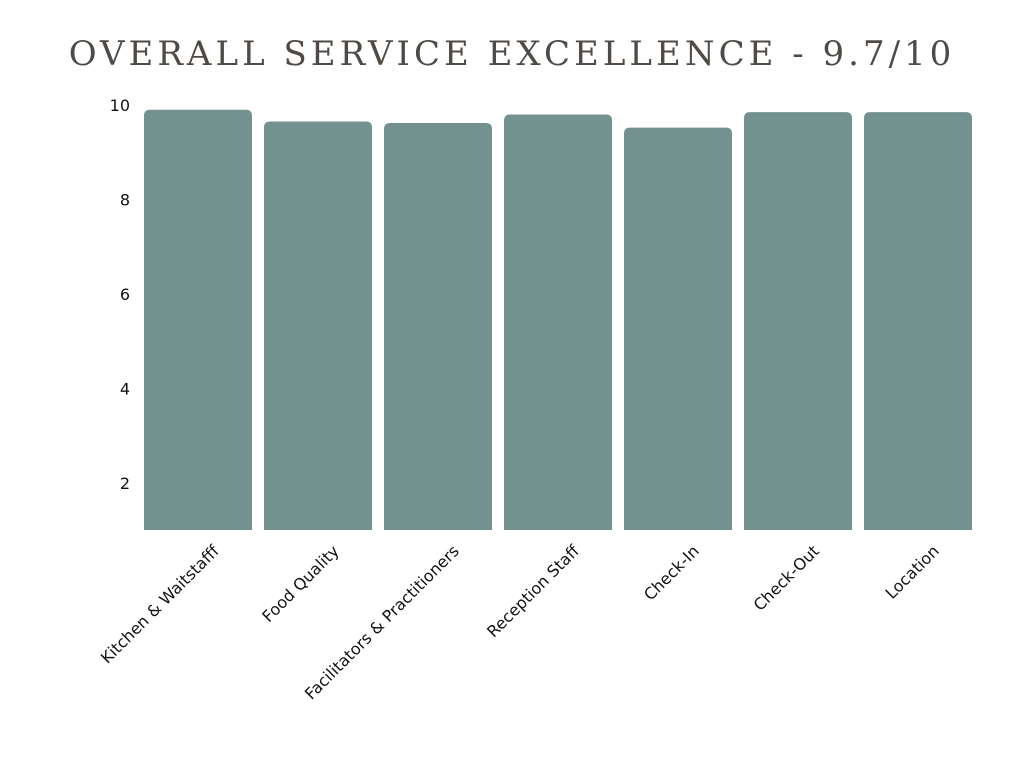 Image resolution: width=1024 pixels, height=768 pixels. What do you see at coordinates (533, 591) in the screenshot?
I see `x-category-label: Reception Staff` at bounding box center [533, 591].